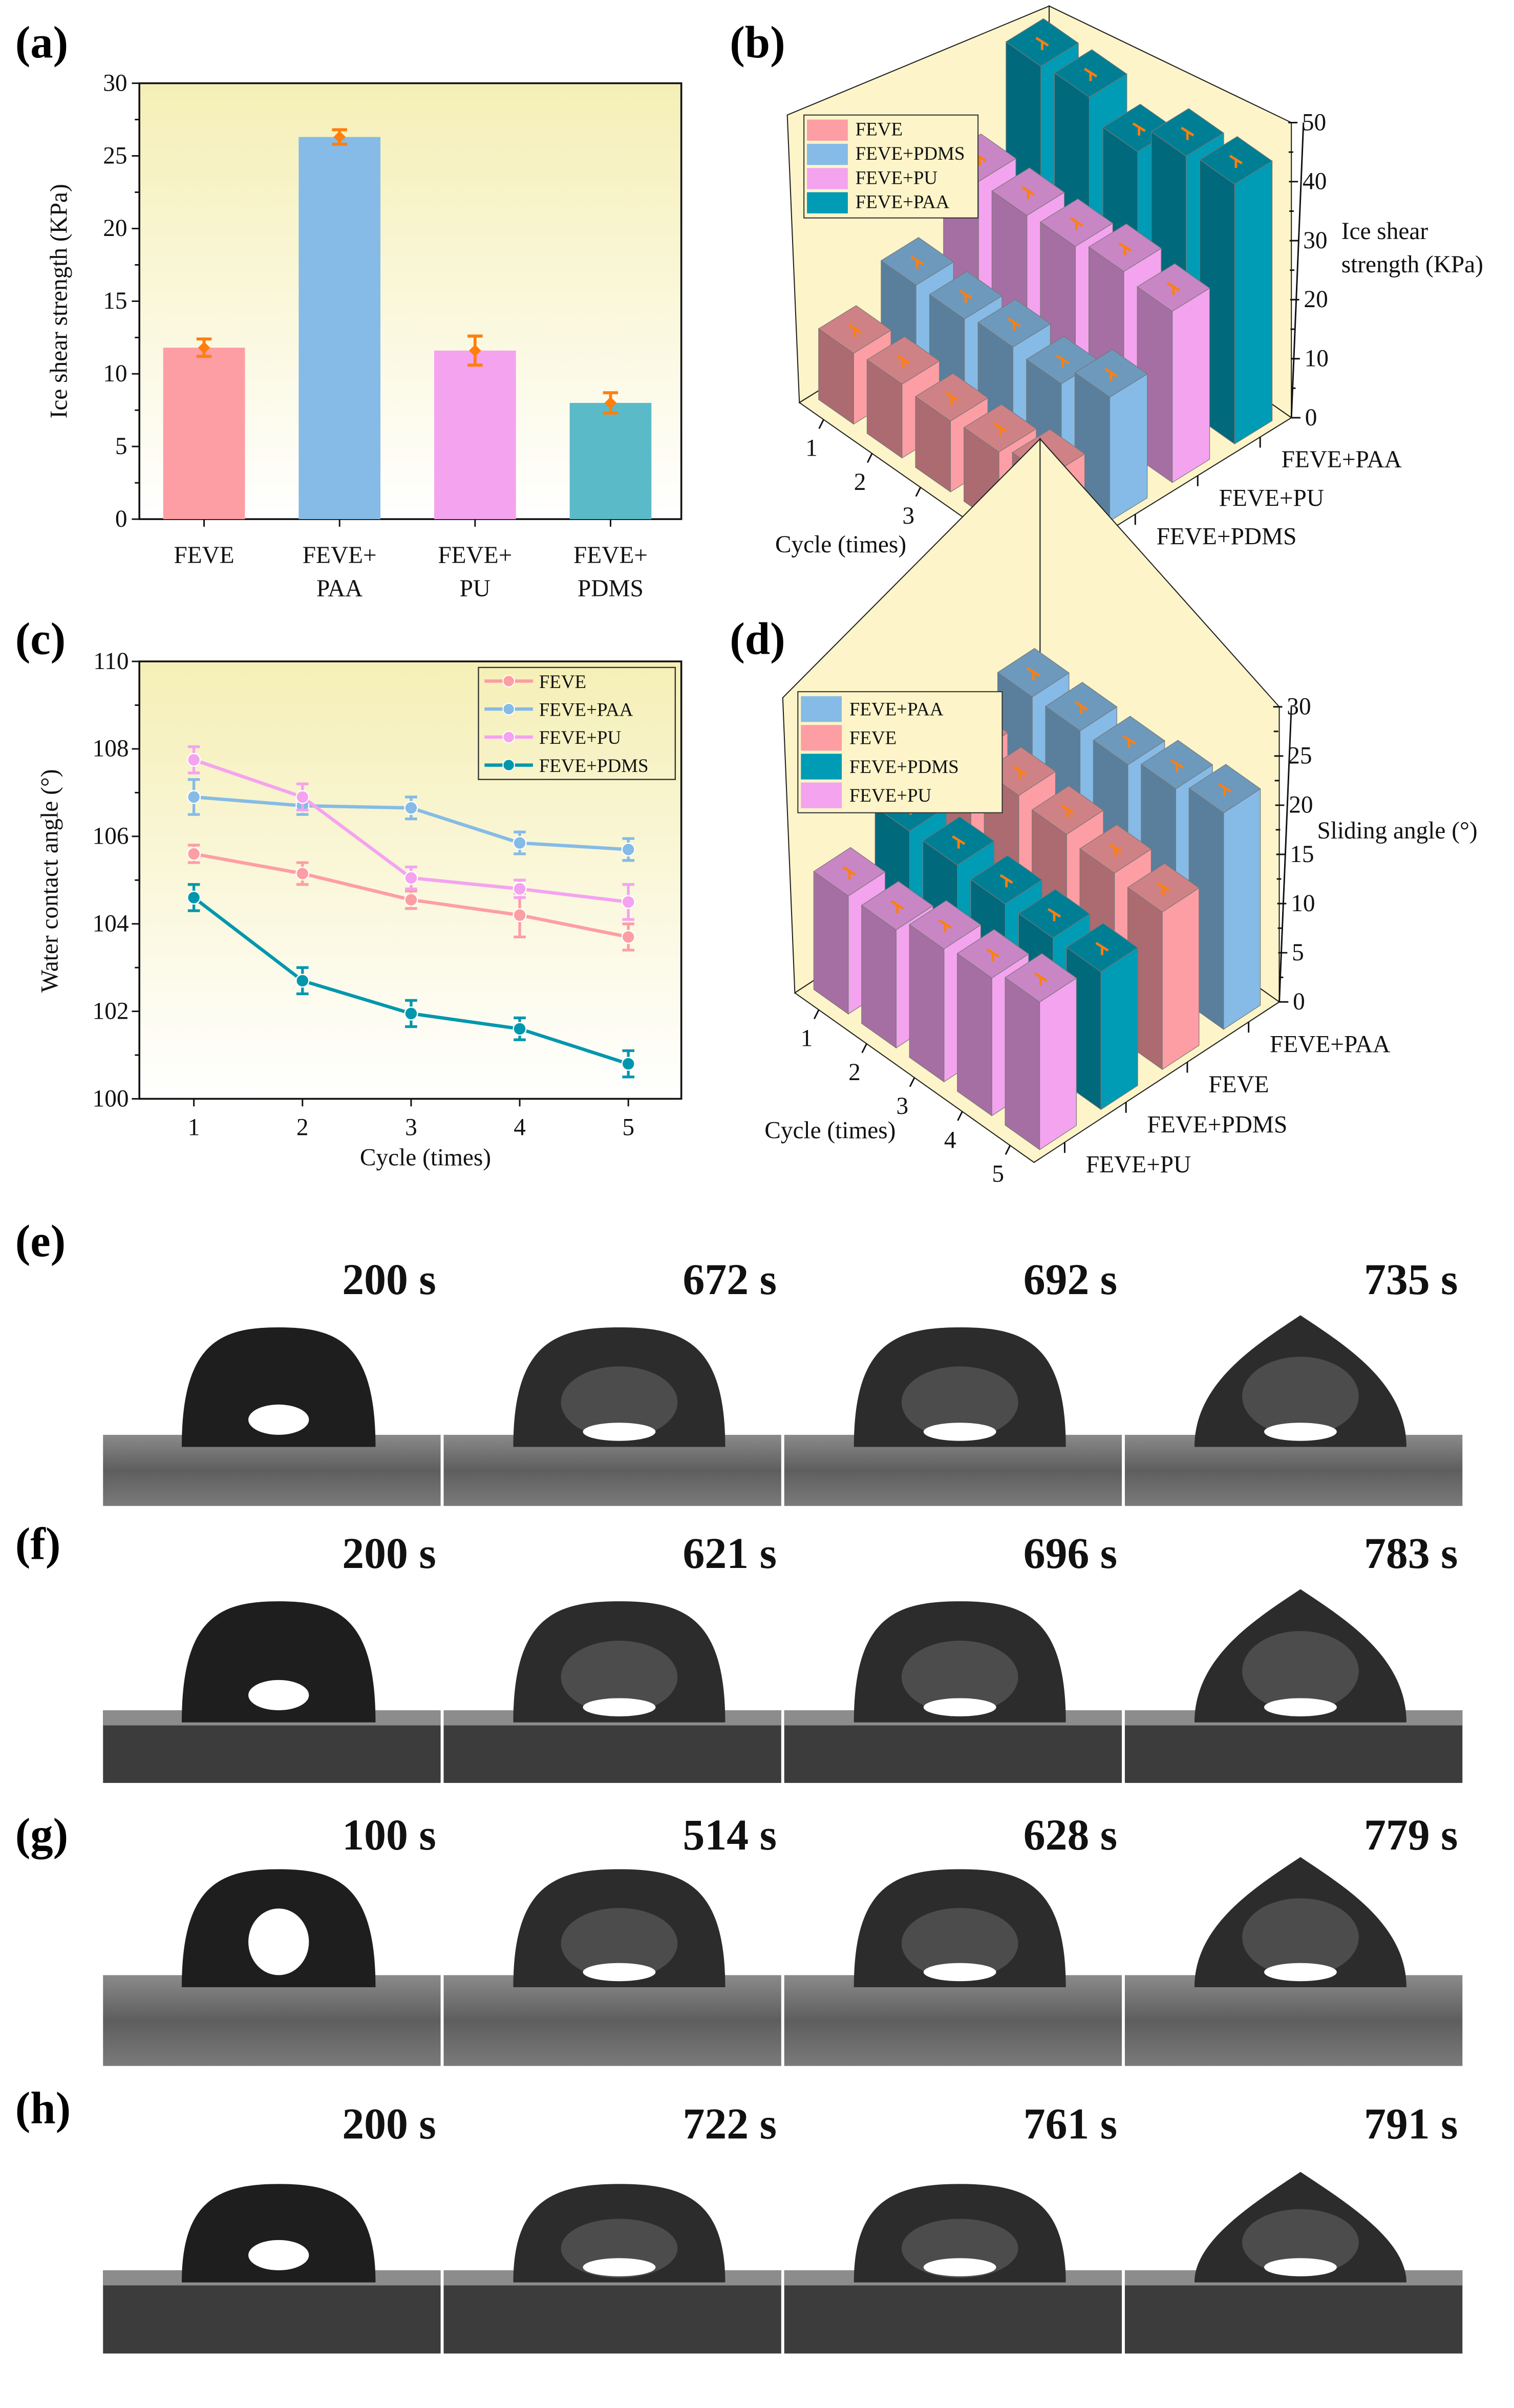  What do you see at coordinates (1342, 459) in the screenshot?
I see `series-label: FEVE+PAA` at bounding box center [1342, 459].